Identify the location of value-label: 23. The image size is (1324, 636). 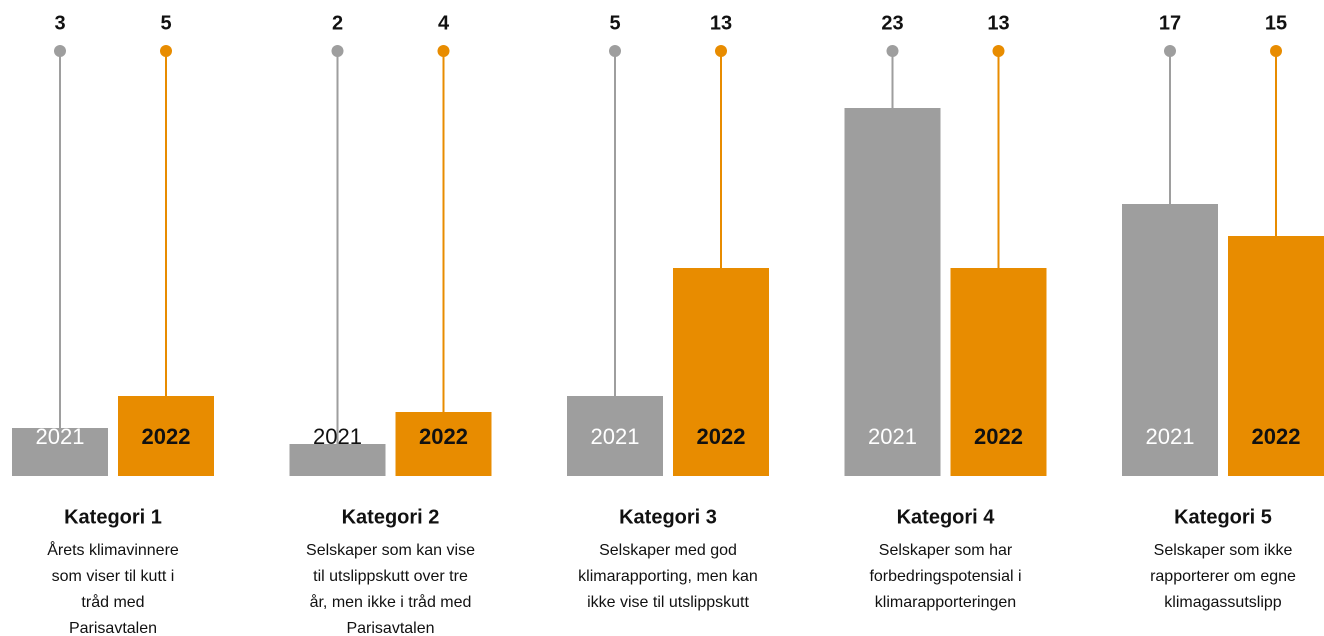
(892, 23).